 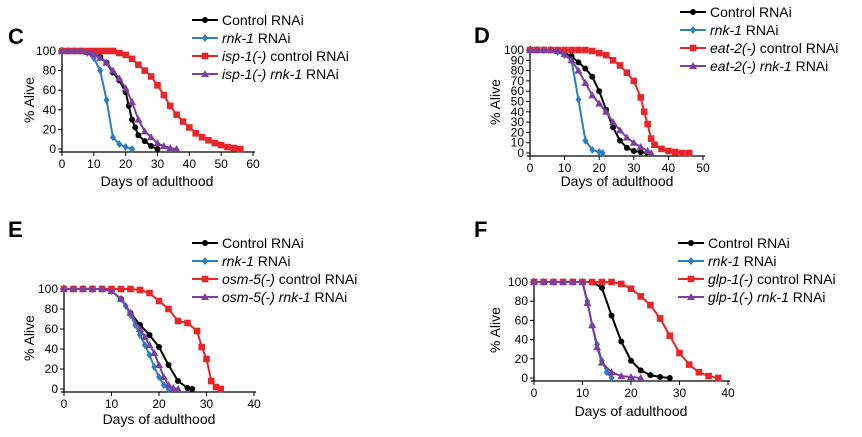 I want to click on panel-letter: D, so click(x=482, y=35).